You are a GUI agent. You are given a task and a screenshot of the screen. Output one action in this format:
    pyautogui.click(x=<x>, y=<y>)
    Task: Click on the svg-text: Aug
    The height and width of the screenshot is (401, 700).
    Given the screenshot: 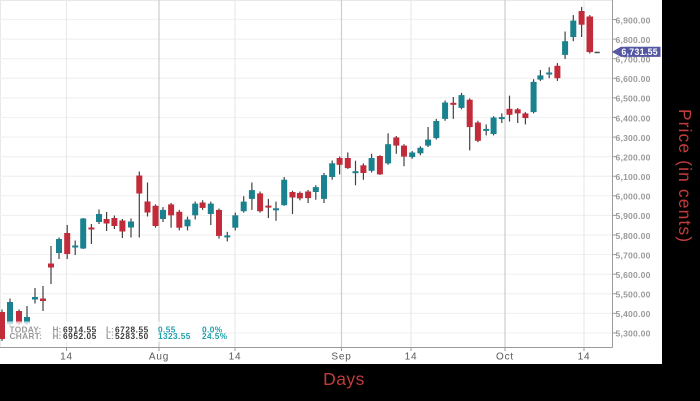 What is the action you would take?
    pyautogui.click(x=159, y=357)
    